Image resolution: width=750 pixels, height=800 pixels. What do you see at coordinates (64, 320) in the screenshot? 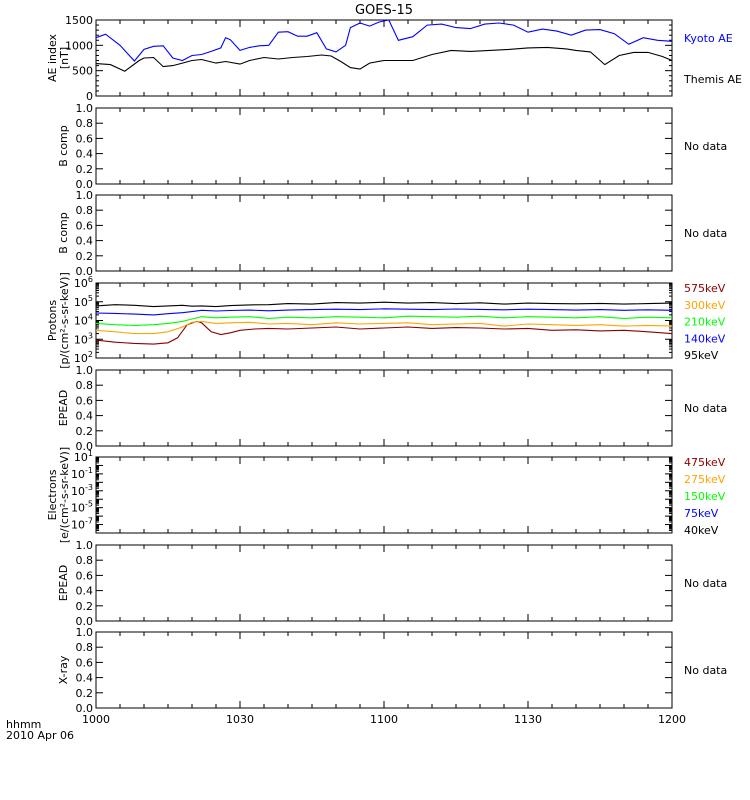
I see `y-axis-label-line: [p/(cm²-s-sr-keV)]` at bounding box center [64, 320].